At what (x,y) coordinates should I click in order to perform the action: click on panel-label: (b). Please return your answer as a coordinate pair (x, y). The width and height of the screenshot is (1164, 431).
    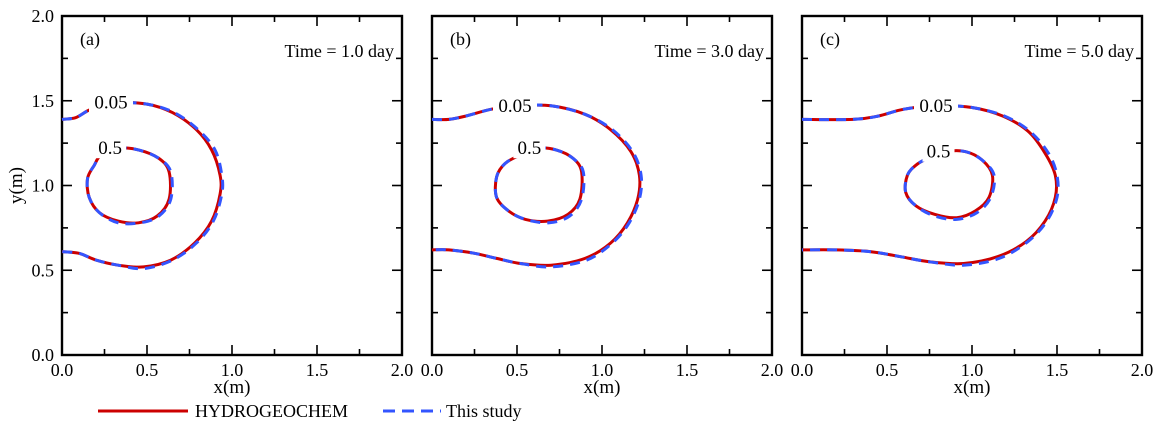
    Looking at the image, I should click on (460, 39).